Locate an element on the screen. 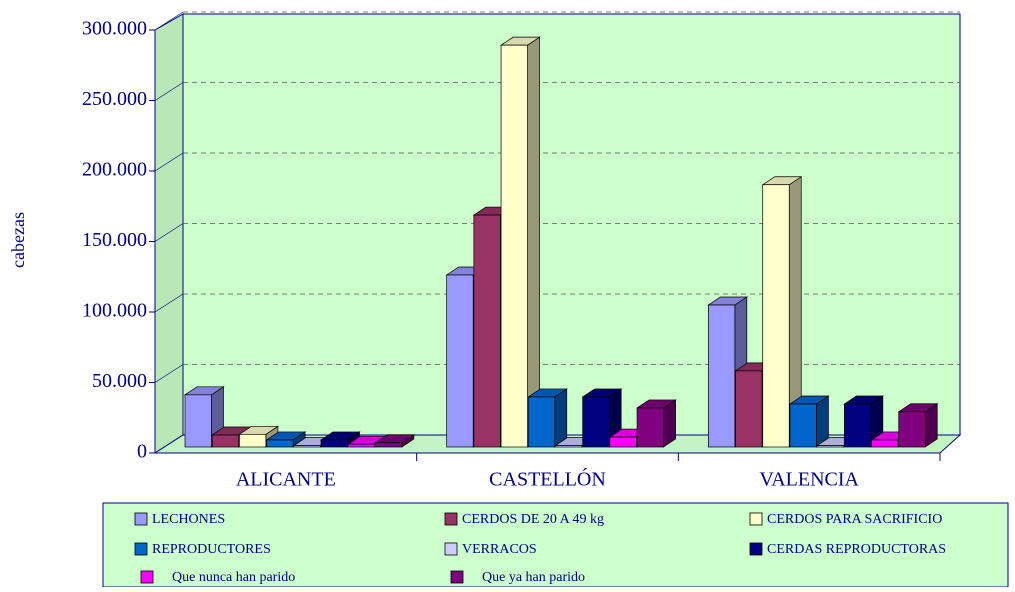 The width and height of the screenshot is (1015, 592). side-wall is located at coordinates (169, 233).